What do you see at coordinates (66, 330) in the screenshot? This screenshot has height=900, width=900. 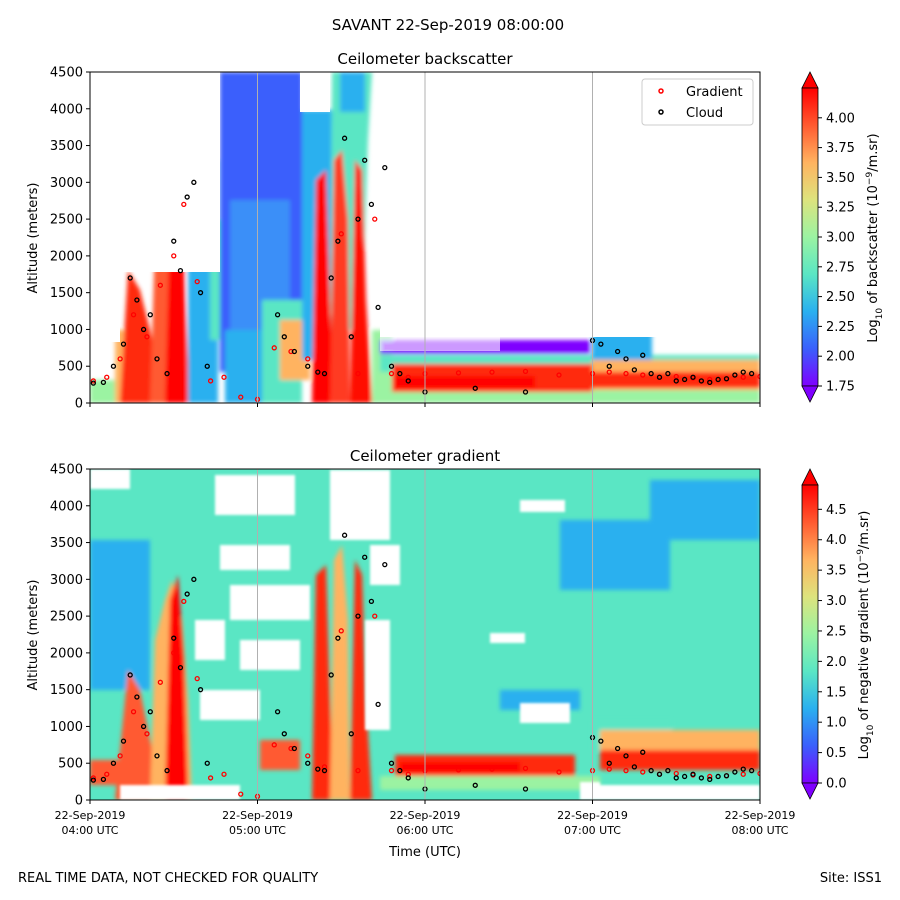 I see `y-tick-label: 1000` at bounding box center [66, 330].